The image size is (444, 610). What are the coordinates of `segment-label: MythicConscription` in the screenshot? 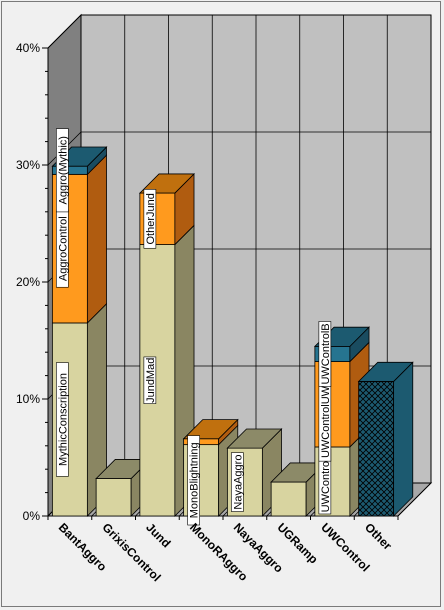 It's located at (62, 419).